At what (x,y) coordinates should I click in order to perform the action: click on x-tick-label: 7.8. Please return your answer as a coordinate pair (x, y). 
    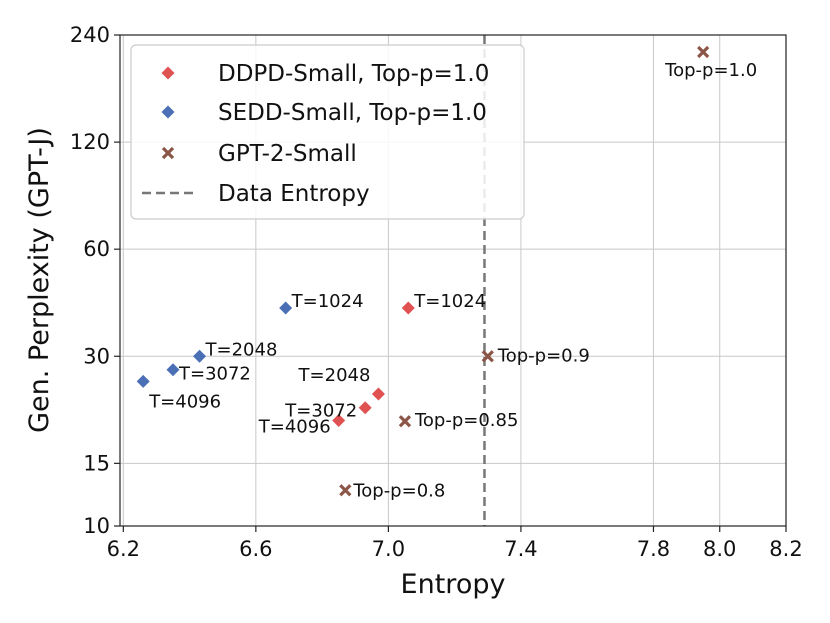
    Looking at the image, I should click on (653, 549).